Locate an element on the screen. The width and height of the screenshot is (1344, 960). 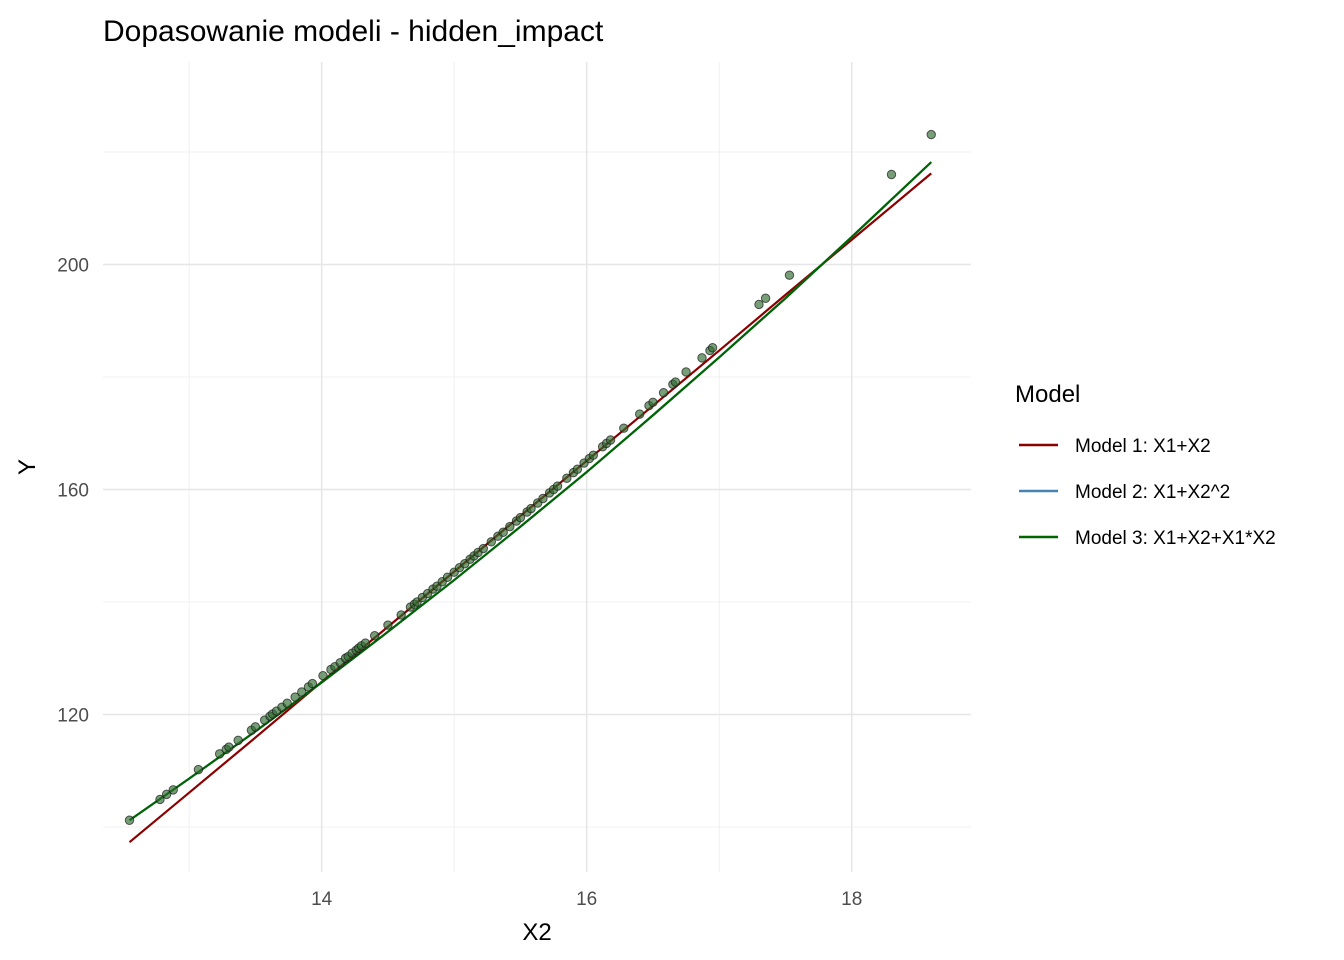
legend-label: Model 2: X1+X2^2 is located at coordinates (1152, 492).